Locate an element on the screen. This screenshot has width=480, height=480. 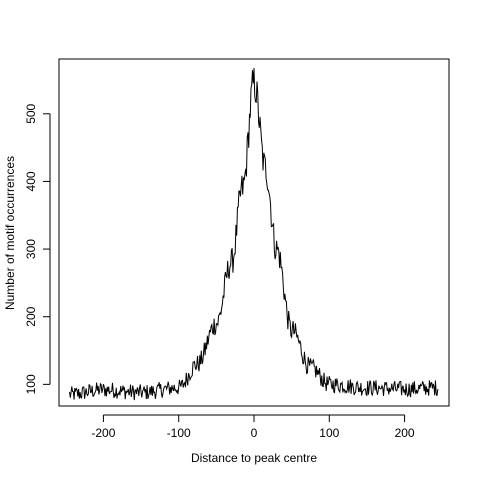
y-tick-label: 300 is located at coordinates (31, 249).